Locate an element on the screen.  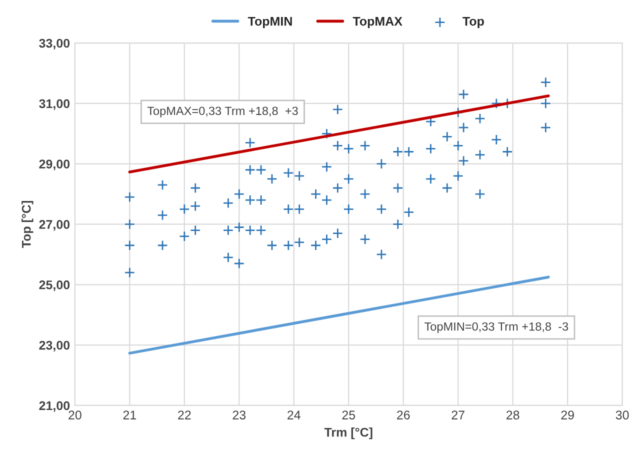
x-tick-label: 26 is located at coordinates (403, 415).